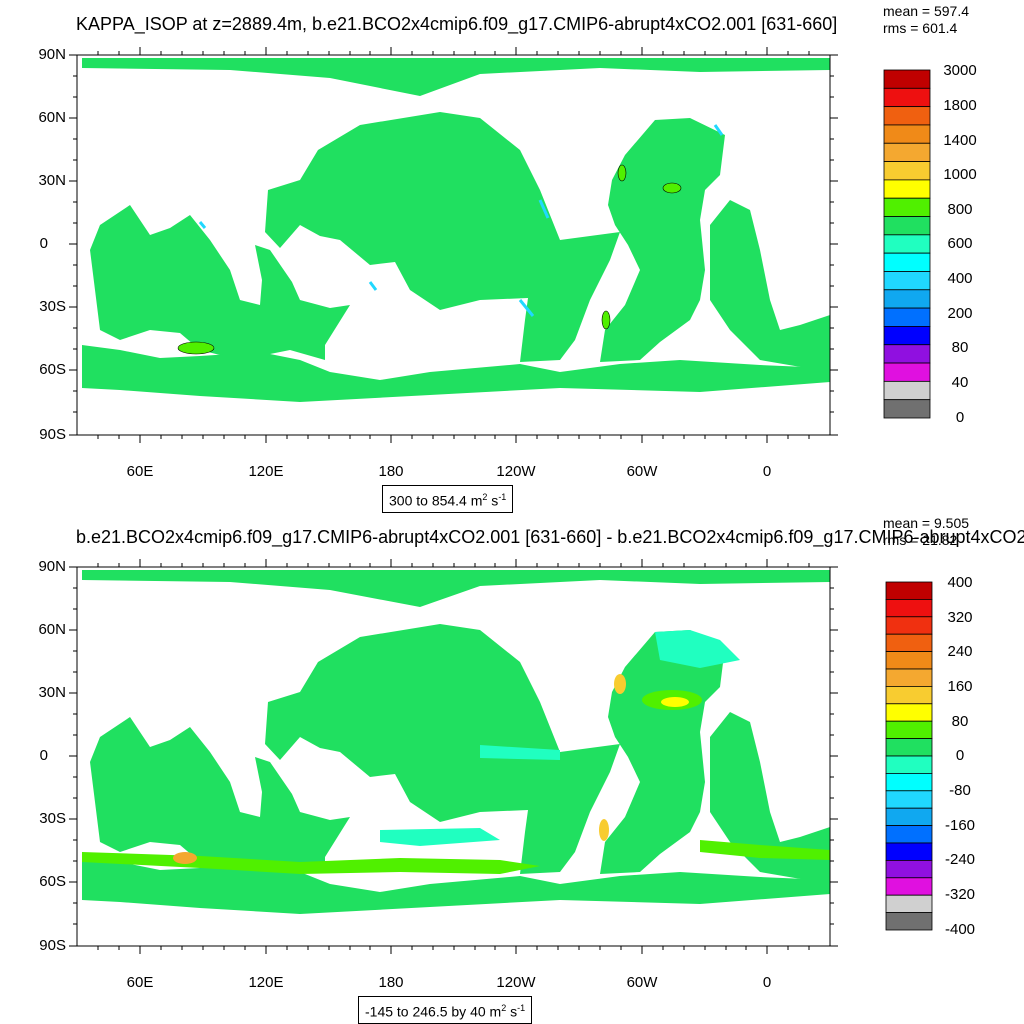 Image resolution: width=1024 pixels, height=1024 pixels. What do you see at coordinates (52, 818) in the screenshot?
I see `bottom-lat-label: 30S` at bounding box center [52, 818].